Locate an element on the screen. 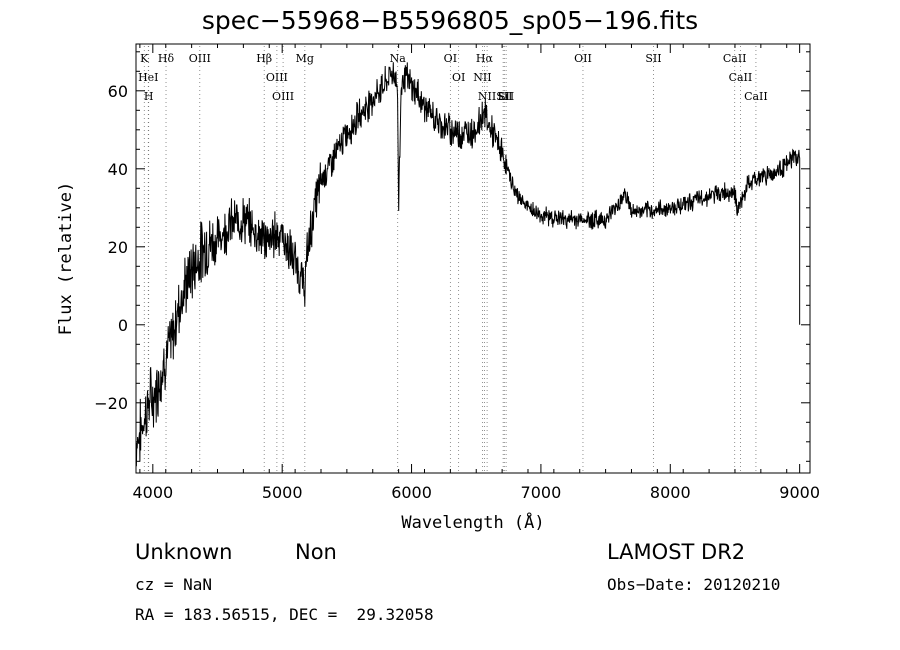 Image resolution: width=900 pixels, height=650 pixels. x-tick-label: 4000 is located at coordinates (152, 492).